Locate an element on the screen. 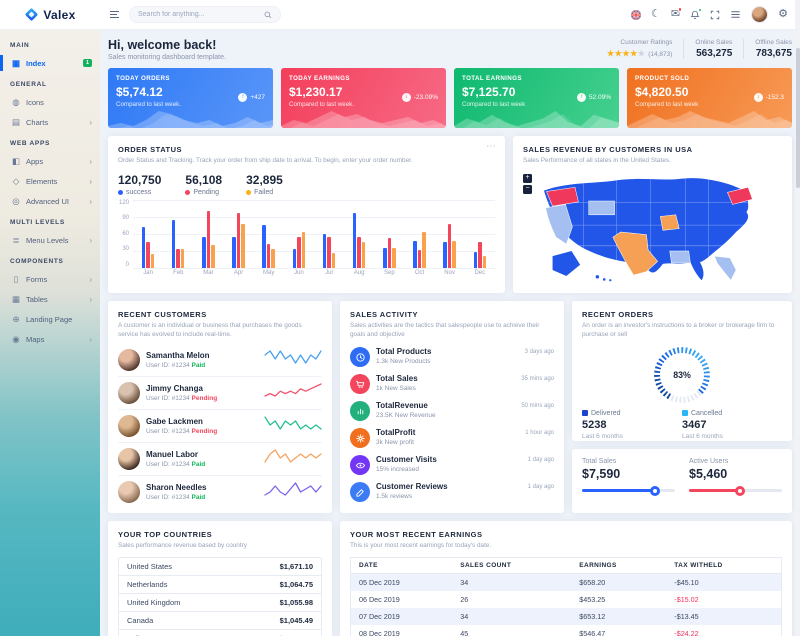 This screenshot has width=800, height=636. stat-card-sparkline is located at coordinates (190, 118).